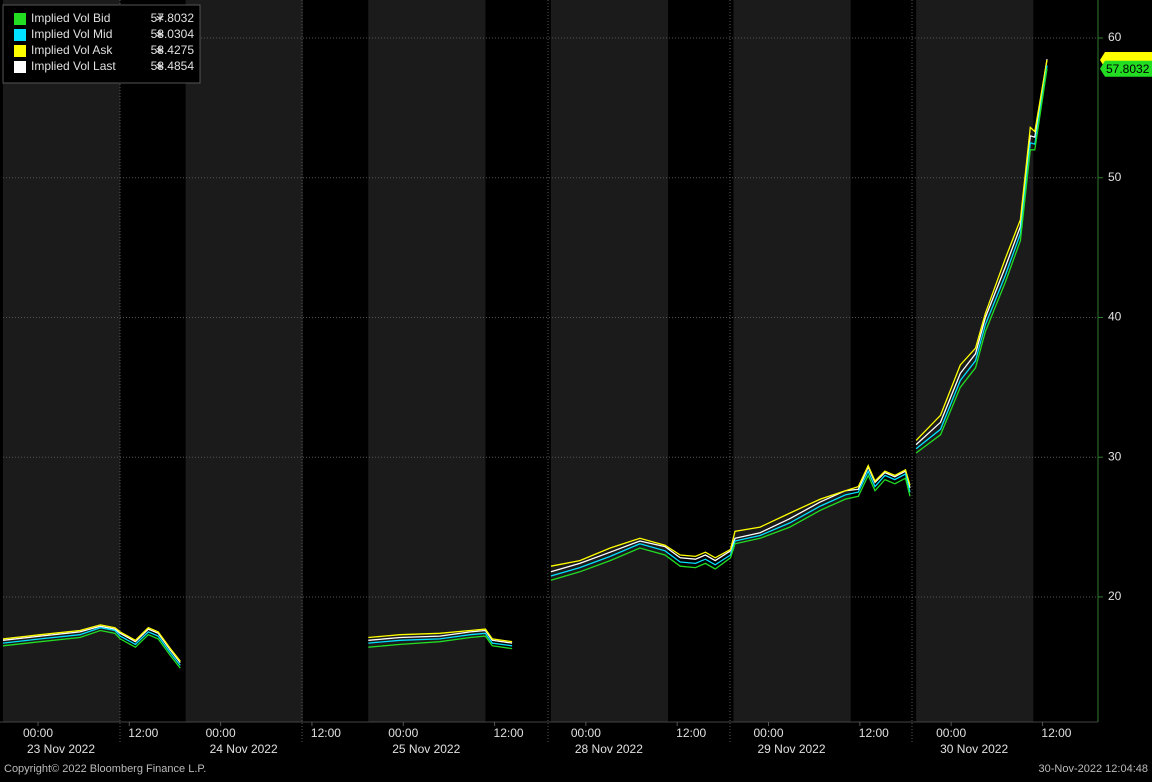 The width and height of the screenshot is (1152, 782). Describe the element at coordinates (72, 50) in the screenshot. I see `legend-label: Implied Vol Ask` at that location.